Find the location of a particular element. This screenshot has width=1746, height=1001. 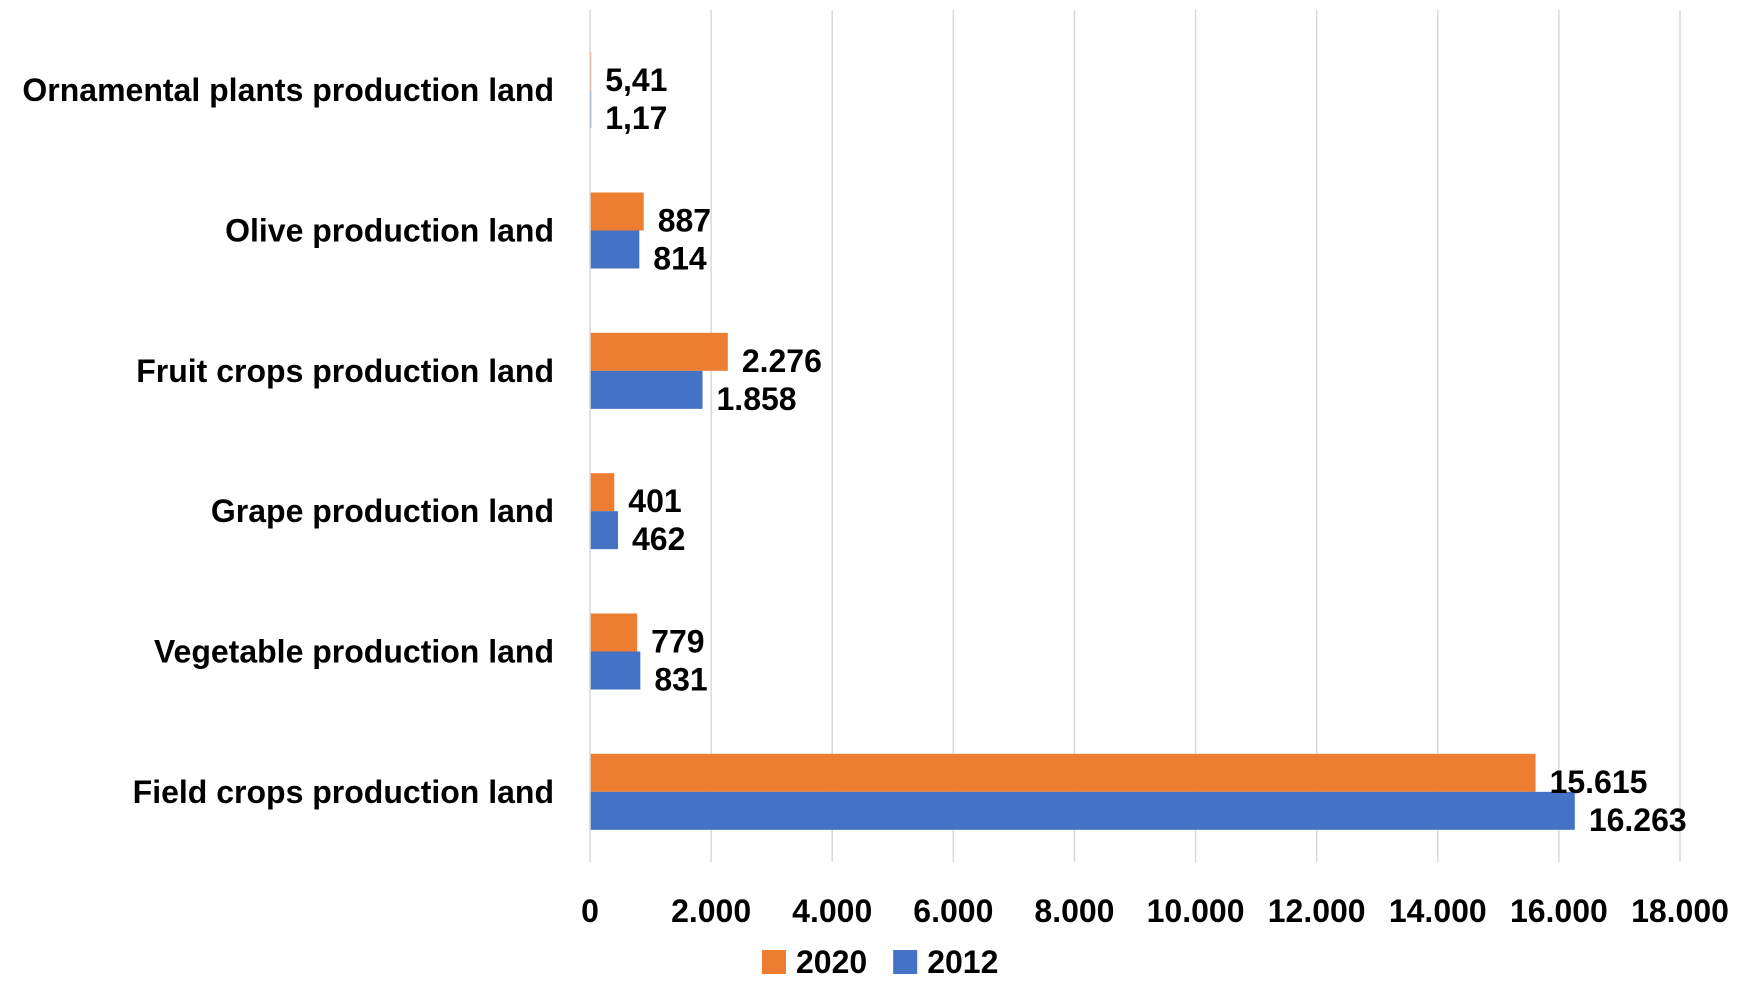

data-label: 779 is located at coordinates (677, 642).